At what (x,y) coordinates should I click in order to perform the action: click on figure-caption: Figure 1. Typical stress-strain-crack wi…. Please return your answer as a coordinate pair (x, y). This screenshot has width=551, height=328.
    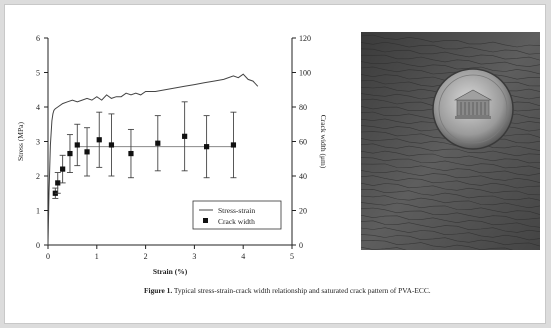
    Looking at the image, I should click on (309, 291).